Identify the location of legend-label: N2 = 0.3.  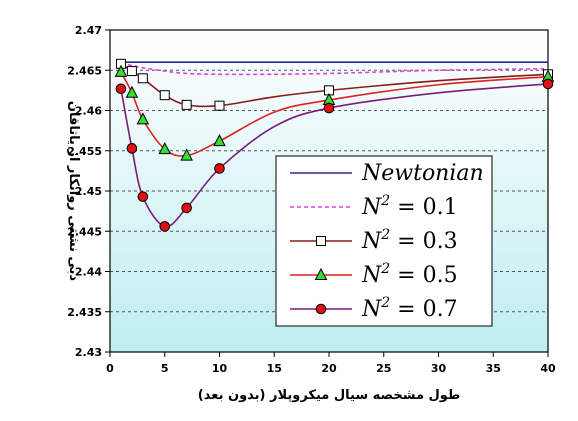
(409, 240).